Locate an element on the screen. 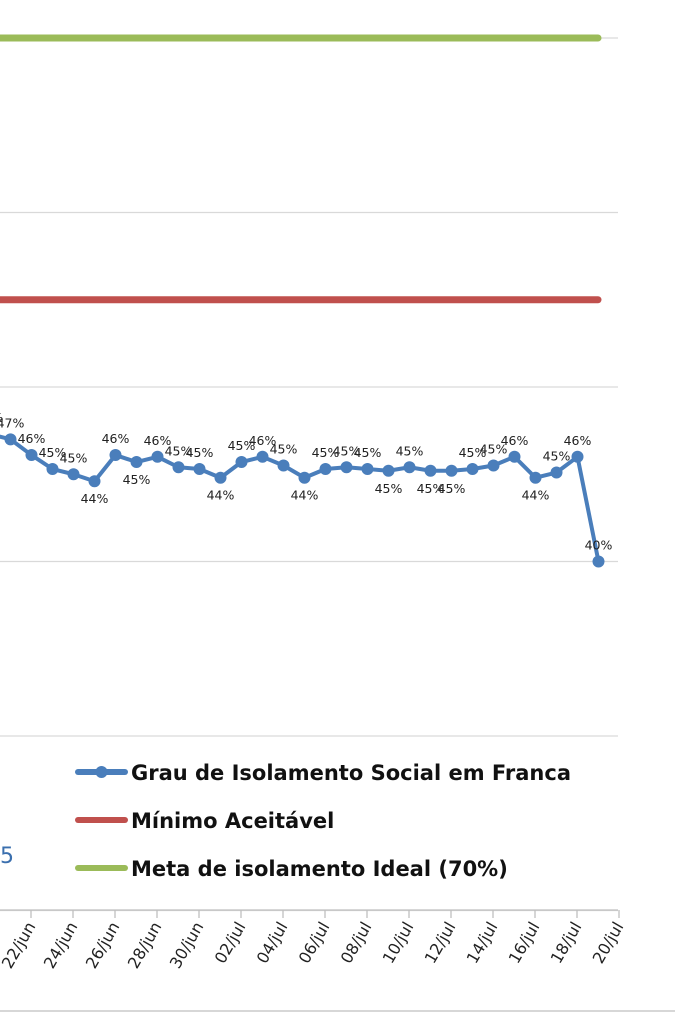 The image size is (675, 1024). x-tick-label: 04/jul is located at coordinates (272, 943).